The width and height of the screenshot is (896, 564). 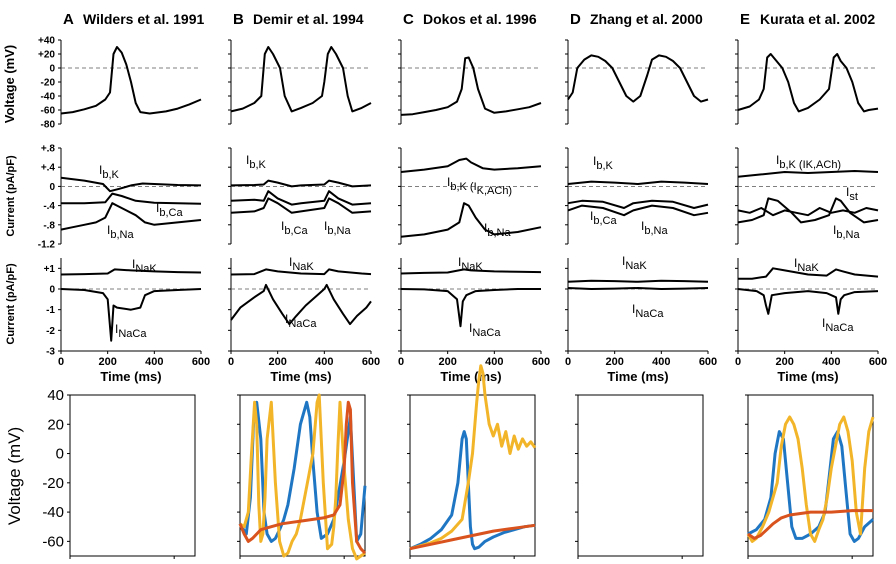 What do you see at coordinates (11, 196) in the screenshot?
I see `ylabel-current-background: Current (pA/pF)` at bounding box center [11, 196].